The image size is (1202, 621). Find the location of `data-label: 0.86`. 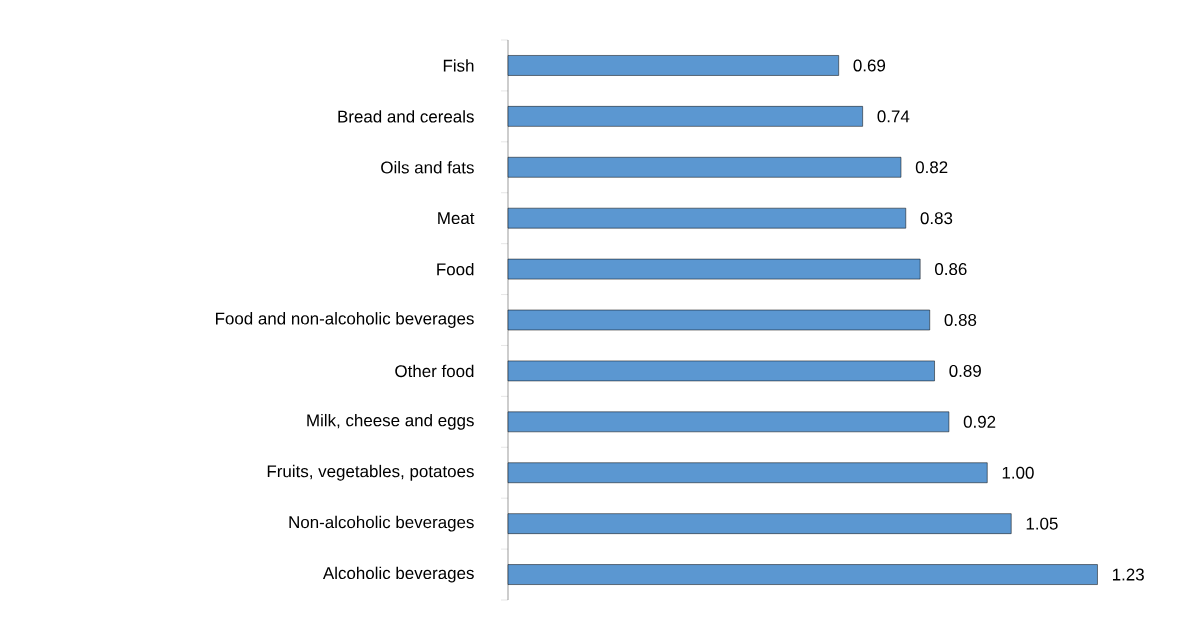

data-label: 0.86 is located at coordinates (951, 269).